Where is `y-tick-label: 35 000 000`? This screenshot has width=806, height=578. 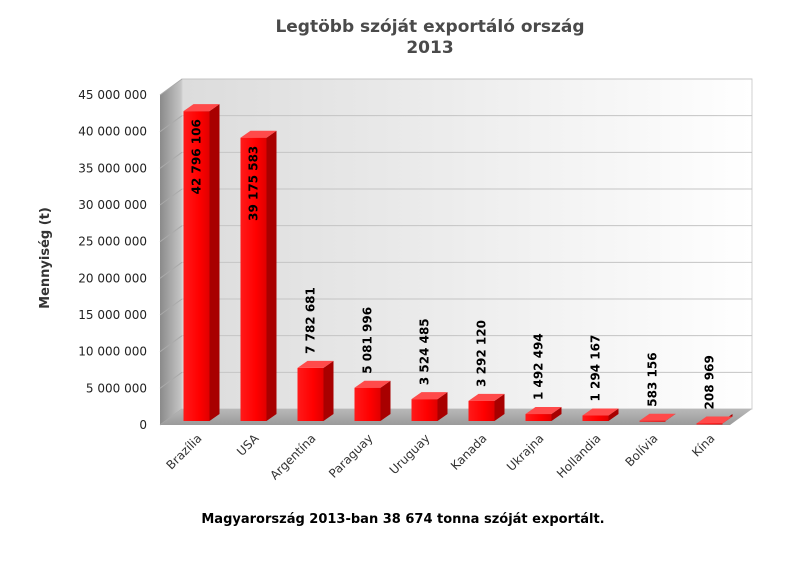
y-tick-label: 35 000 000 is located at coordinates (112, 168).